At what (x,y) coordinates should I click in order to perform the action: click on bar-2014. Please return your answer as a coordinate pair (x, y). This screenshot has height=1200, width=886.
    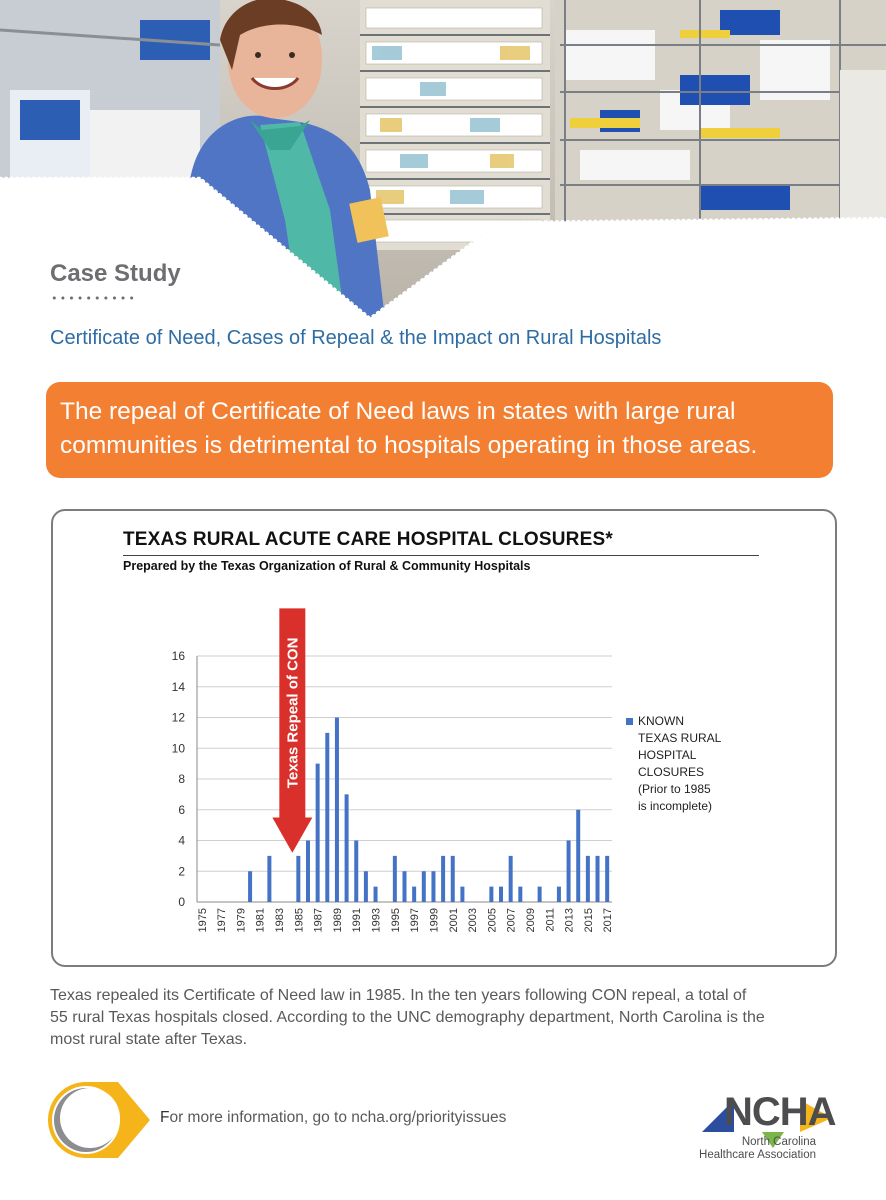
    Looking at the image, I should click on (578, 855).